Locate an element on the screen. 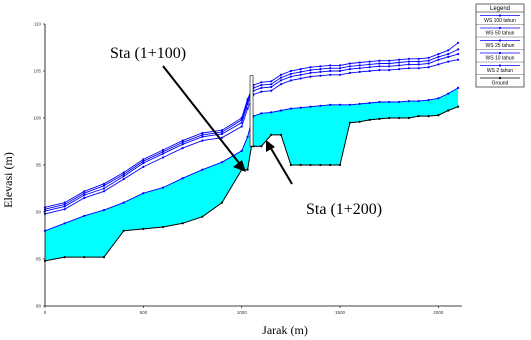 The image size is (531, 340). legend-label: WS 25 tahun is located at coordinates (500, 46).